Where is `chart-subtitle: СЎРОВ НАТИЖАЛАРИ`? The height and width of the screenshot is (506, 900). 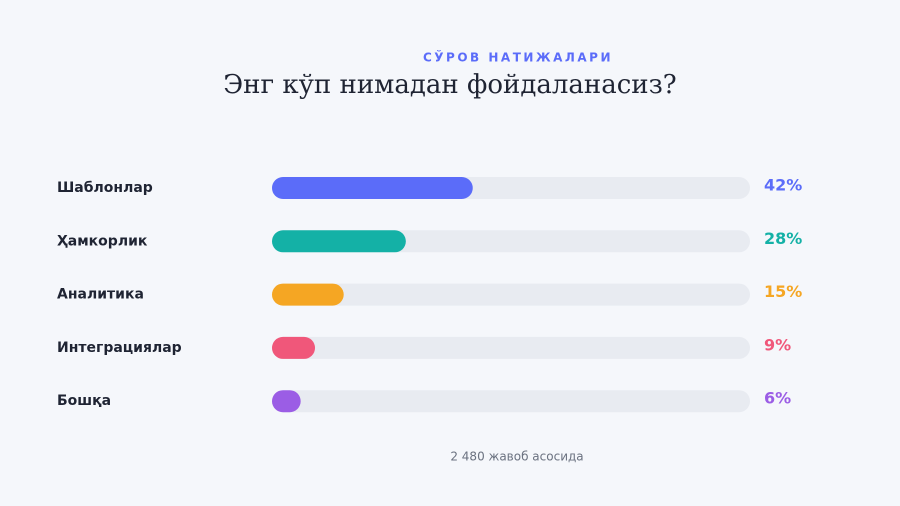 chart-subtitle: СЎРОВ НАТИЖАЛАРИ is located at coordinates (518, 57).